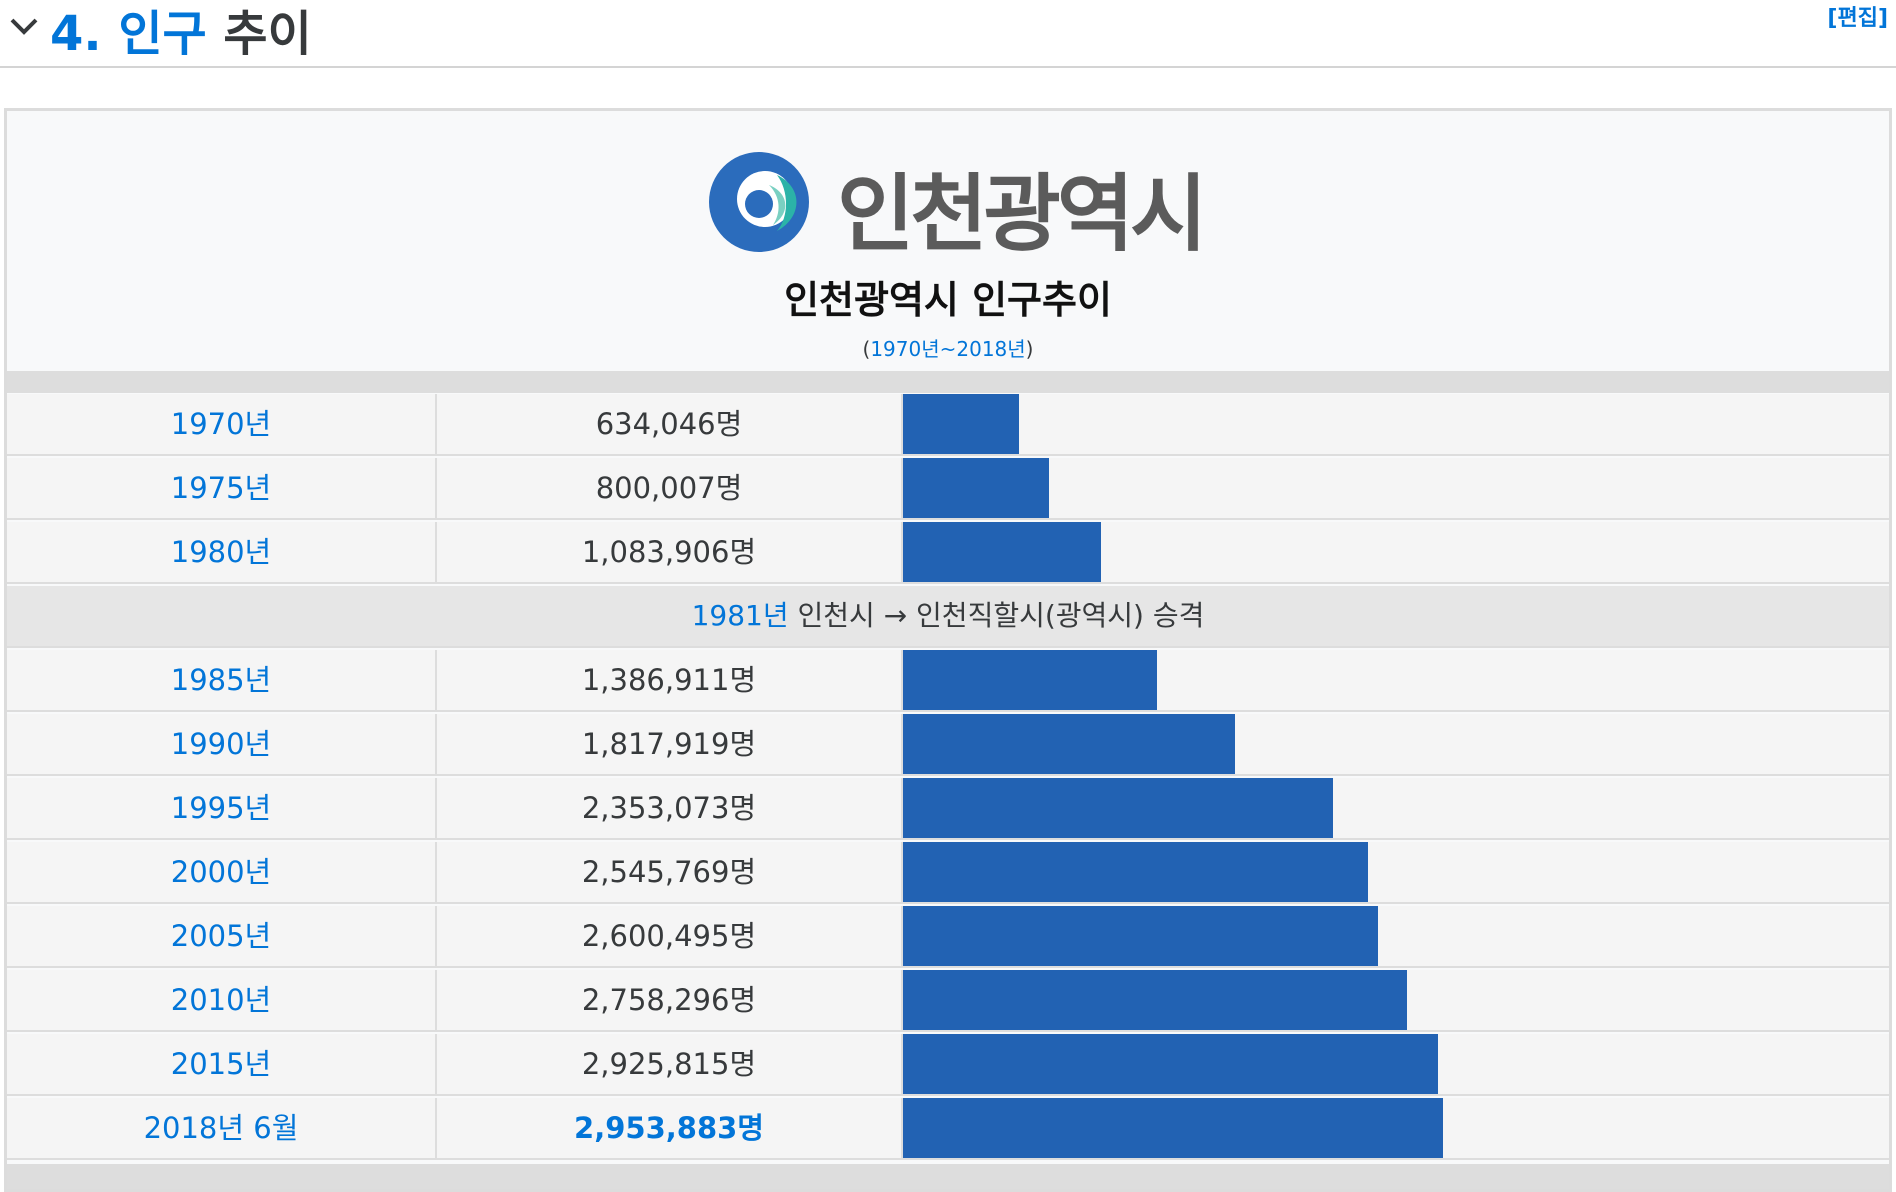  I want to click on table-row: 1975년 800,007명, so click(948, 489).